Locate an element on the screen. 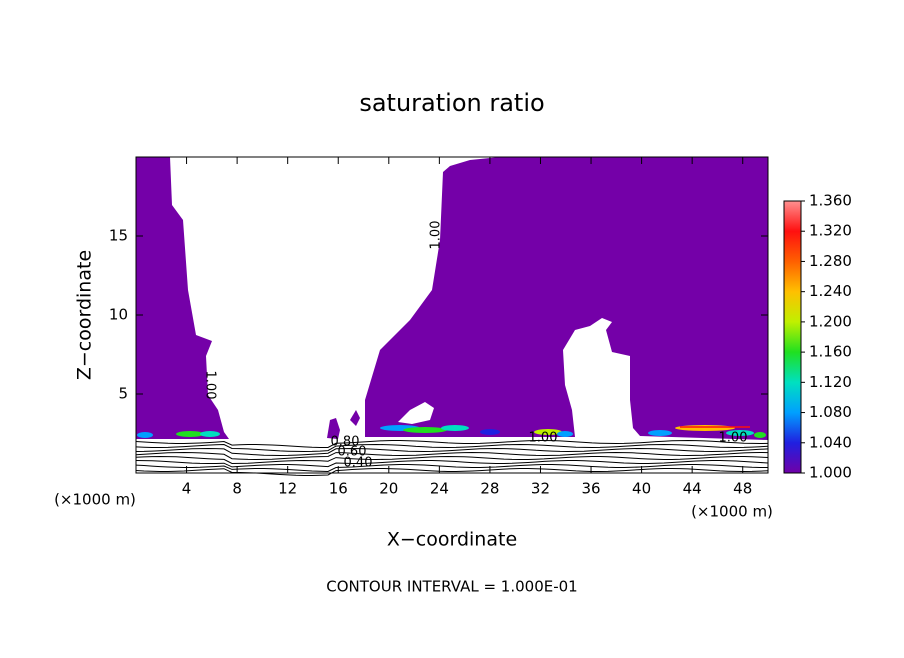  y-axis-label: Z−coordinate is located at coordinates (85, 315).